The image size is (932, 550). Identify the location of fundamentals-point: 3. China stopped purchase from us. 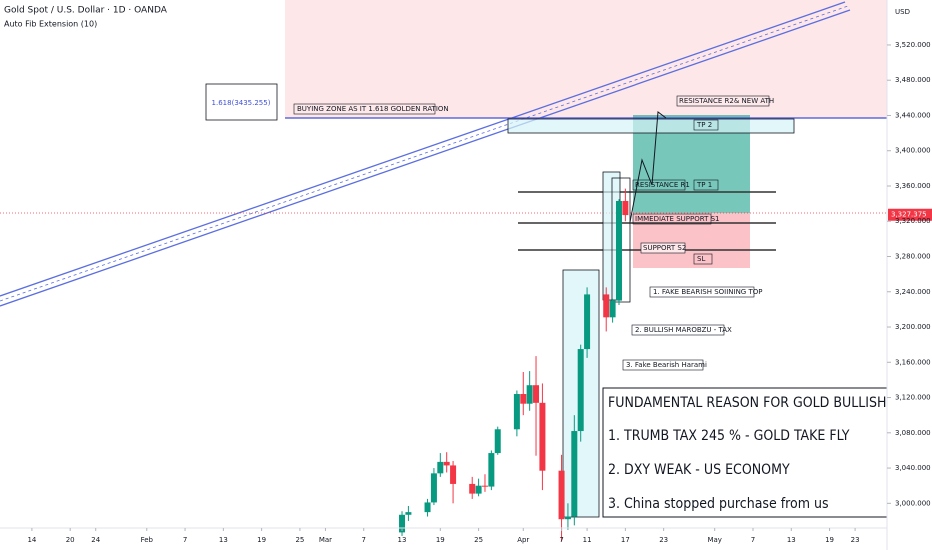
(718, 504).